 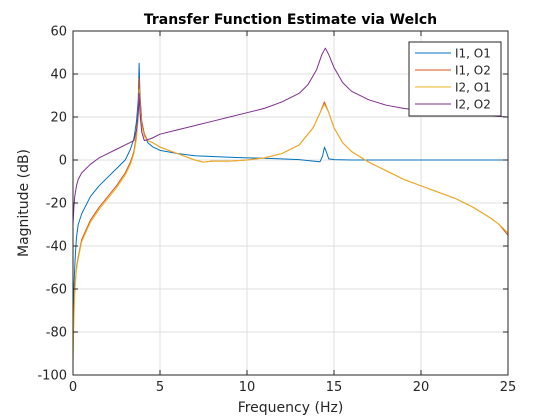 What do you see at coordinates (473, 54) in the screenshot?
I see `legend-entry-label: I1, O1` at bounding box center [473, 54].